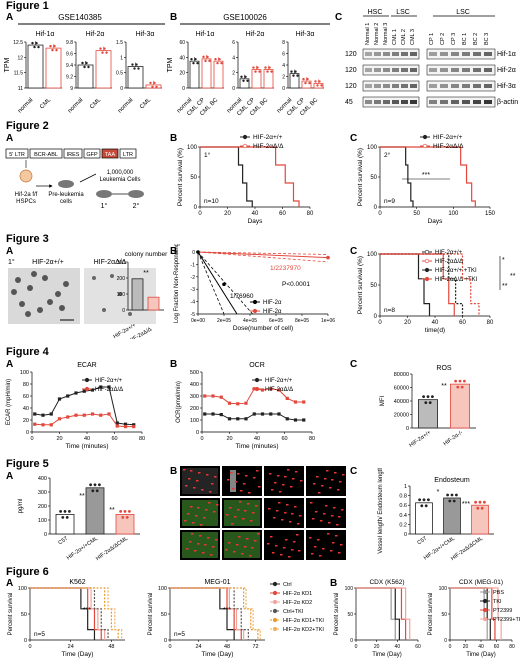  What do you see at coordinates (401, 389) in the screenshot?
I see `y-tick-label: 60000` at bounding box center [401, 389].